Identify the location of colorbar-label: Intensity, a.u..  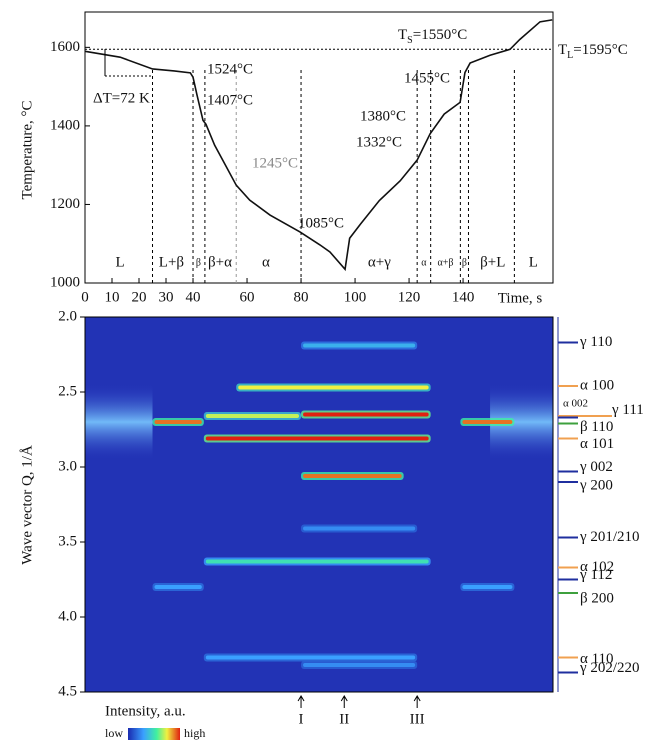
(145, 711).